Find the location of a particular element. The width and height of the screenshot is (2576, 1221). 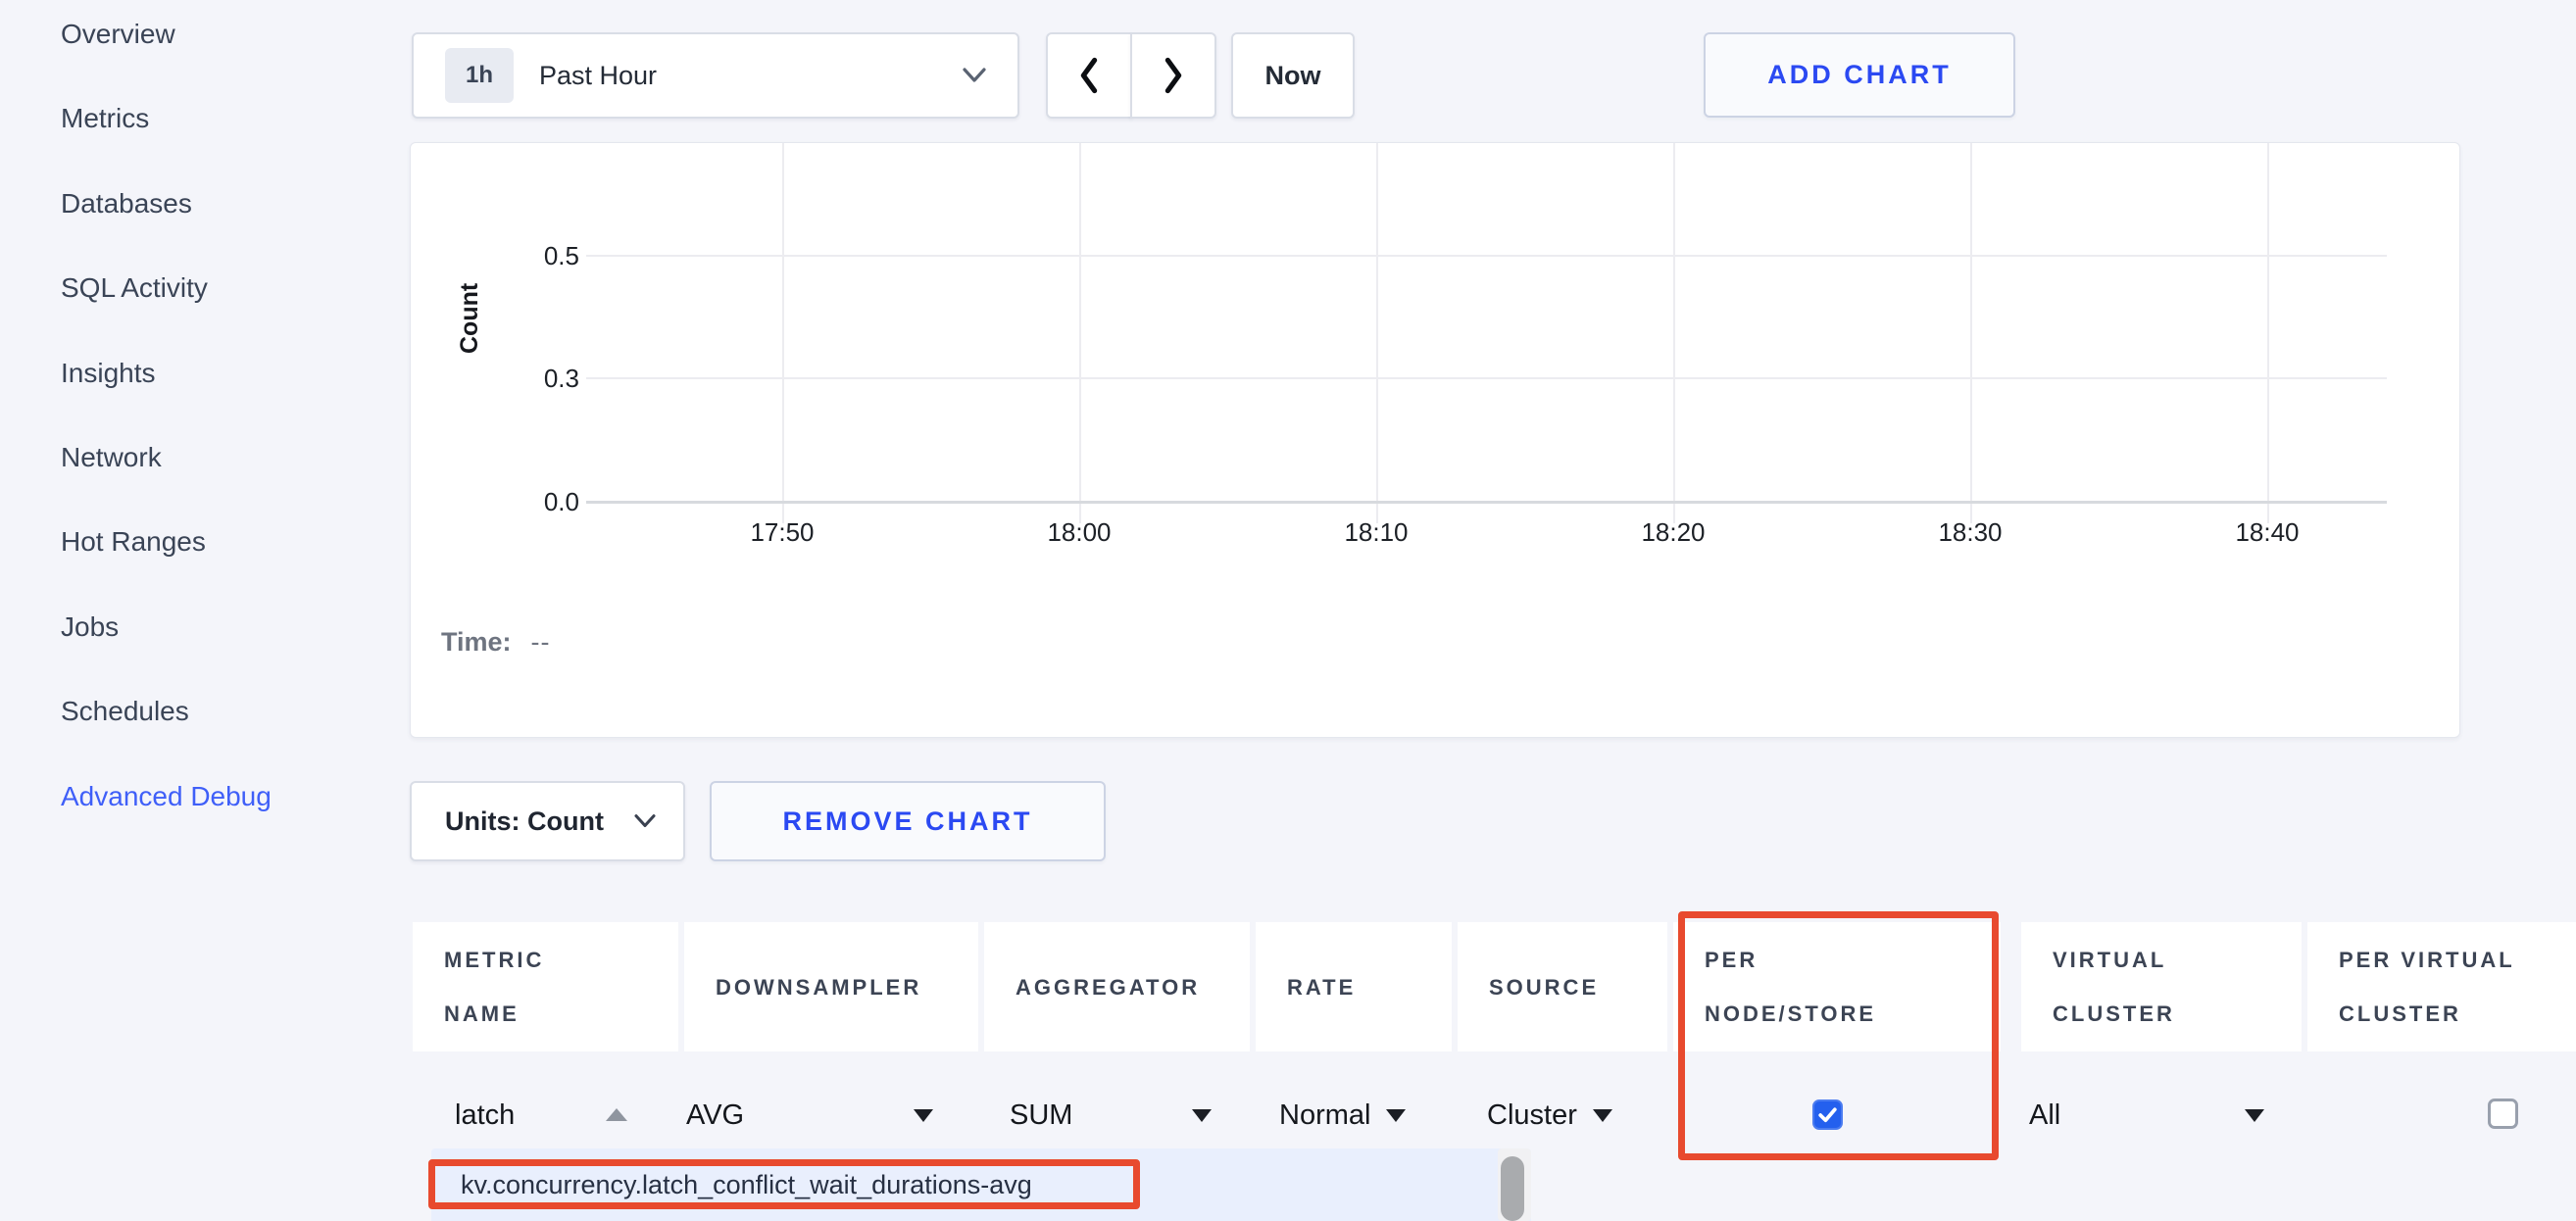

x-tick-label: 18:00 is located at coordinates (1079, 532).